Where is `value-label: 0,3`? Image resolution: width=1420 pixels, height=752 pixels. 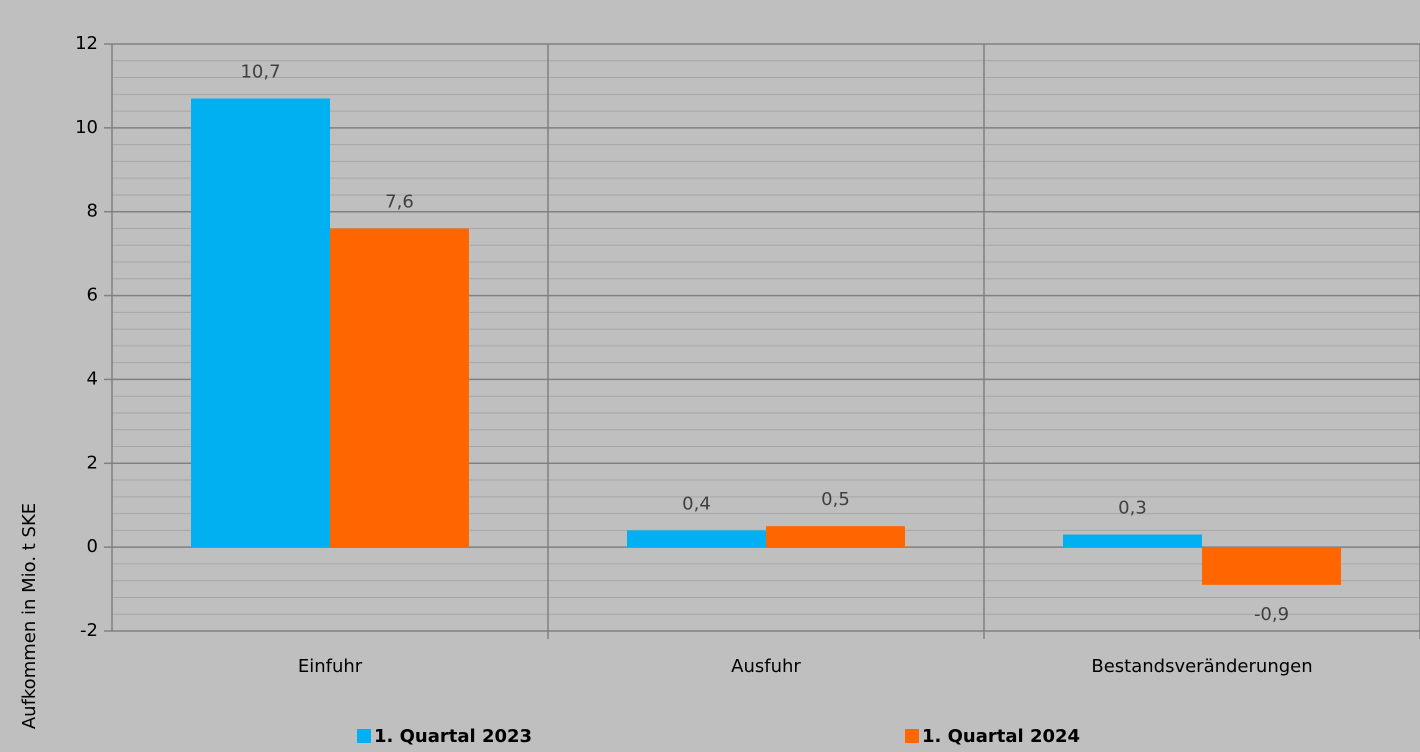
value-label: 0,3 is located at coordinates (1132, 508).